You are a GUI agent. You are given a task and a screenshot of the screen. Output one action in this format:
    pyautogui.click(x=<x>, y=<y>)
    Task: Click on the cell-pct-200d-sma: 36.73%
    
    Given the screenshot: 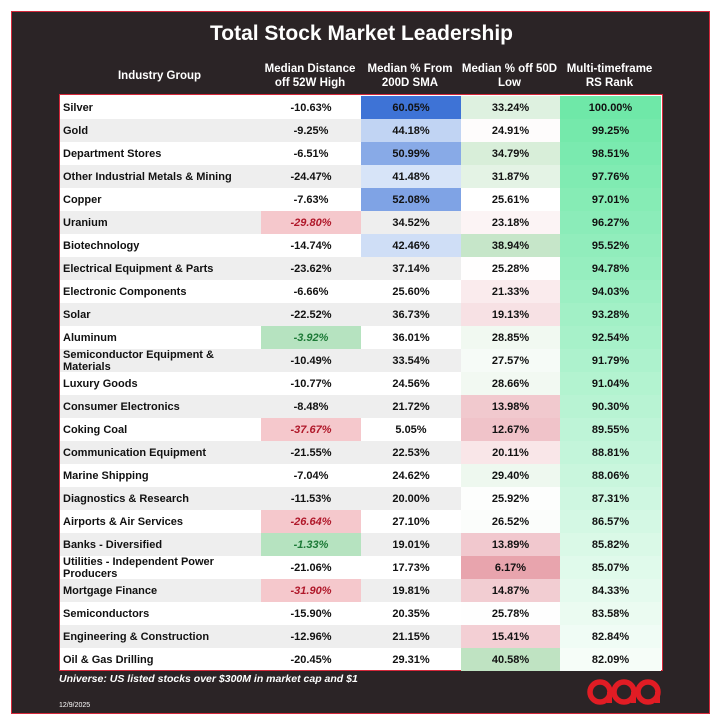 What is the action you would take?
    pyautogui.click(x=411, y=314)
    